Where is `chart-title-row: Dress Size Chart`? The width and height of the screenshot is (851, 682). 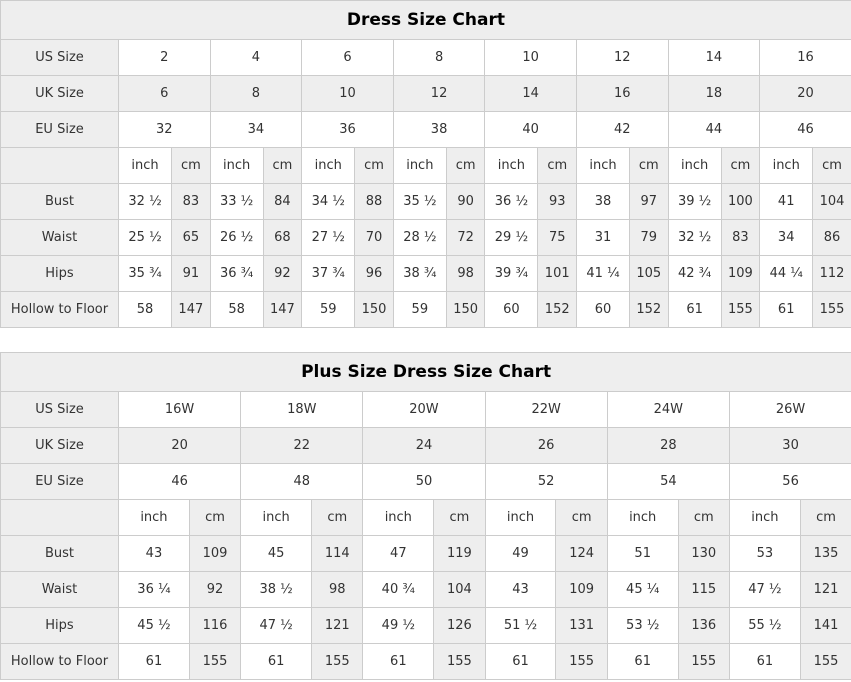 chart-title-row: Dress Size Chart is located at coordinates (425, 20).